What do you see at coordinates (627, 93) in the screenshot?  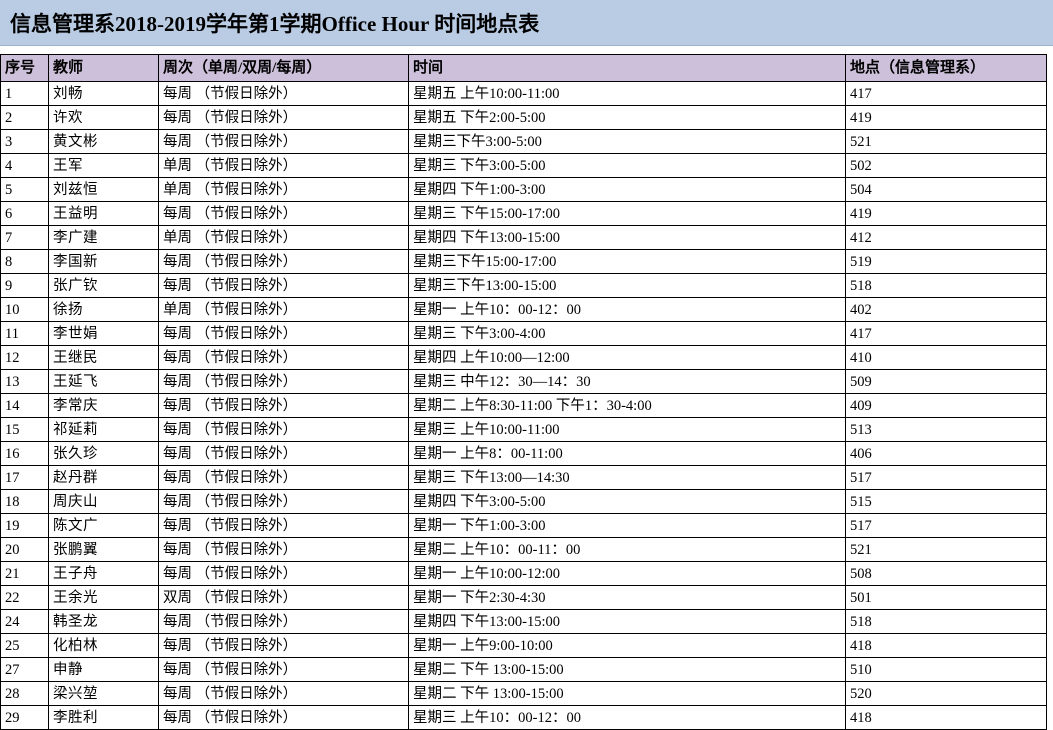 I see `cell-time-slot: 星期五 上午10:00-11:00` at bounding box center [627, 93].